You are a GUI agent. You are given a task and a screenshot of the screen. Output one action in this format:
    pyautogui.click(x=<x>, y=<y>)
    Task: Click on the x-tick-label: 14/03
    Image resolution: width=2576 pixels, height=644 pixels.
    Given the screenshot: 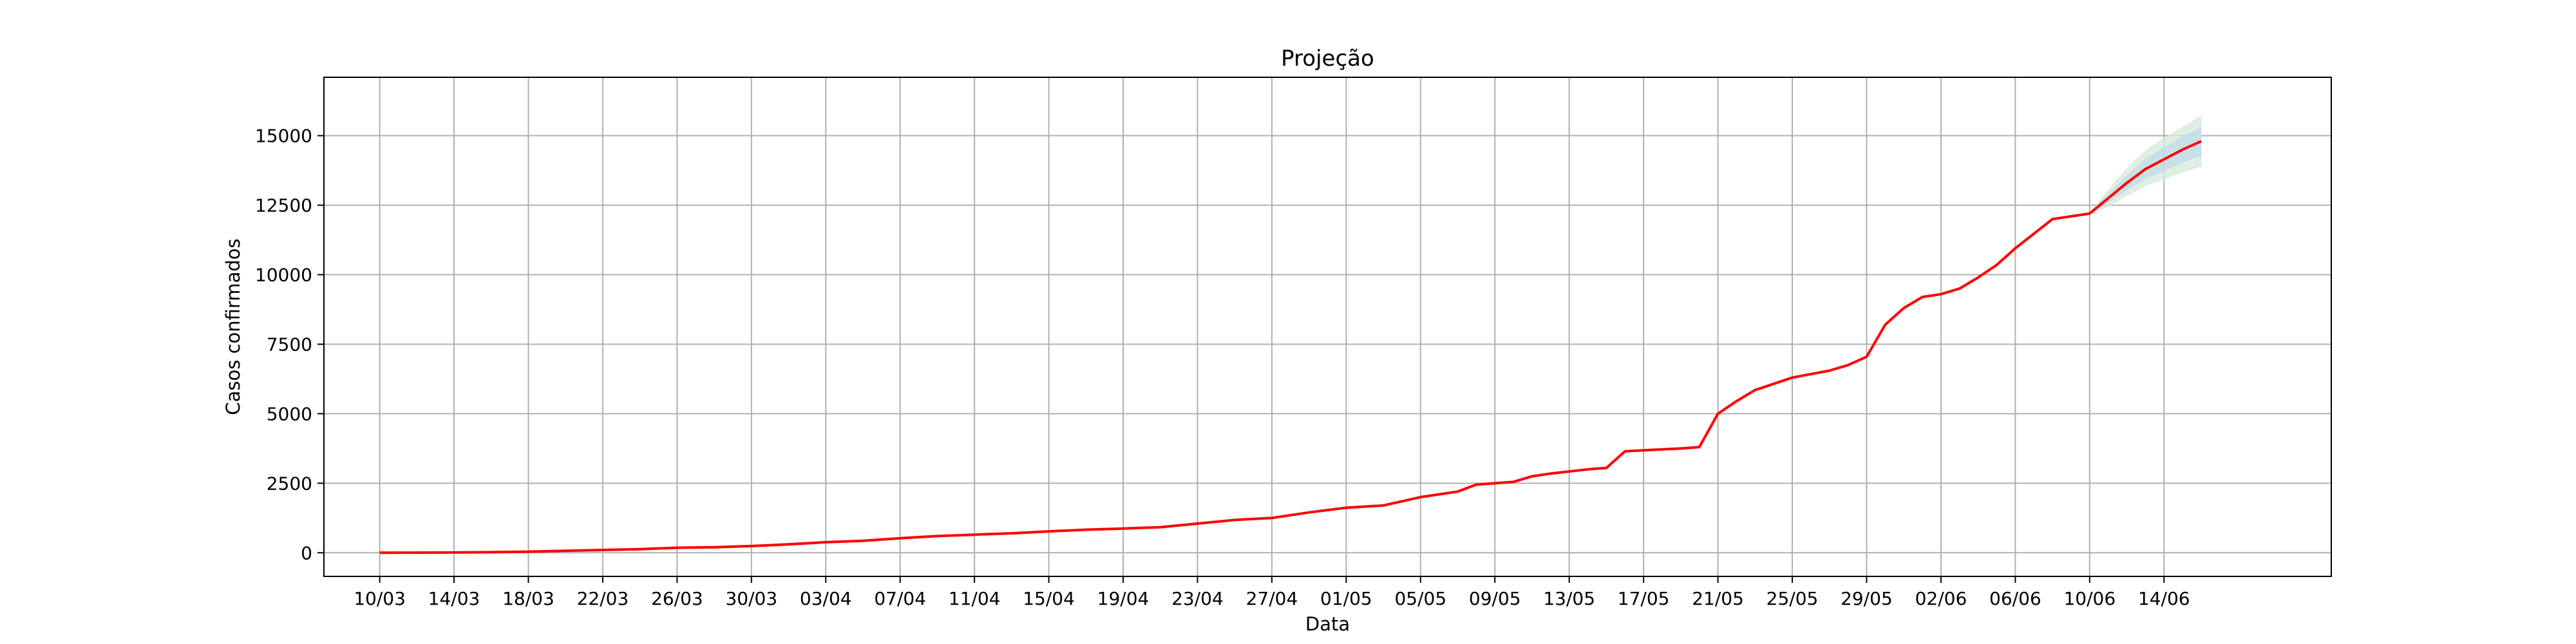 What is the action you would take?
    pyautogui.click(x=454, y=598)
    